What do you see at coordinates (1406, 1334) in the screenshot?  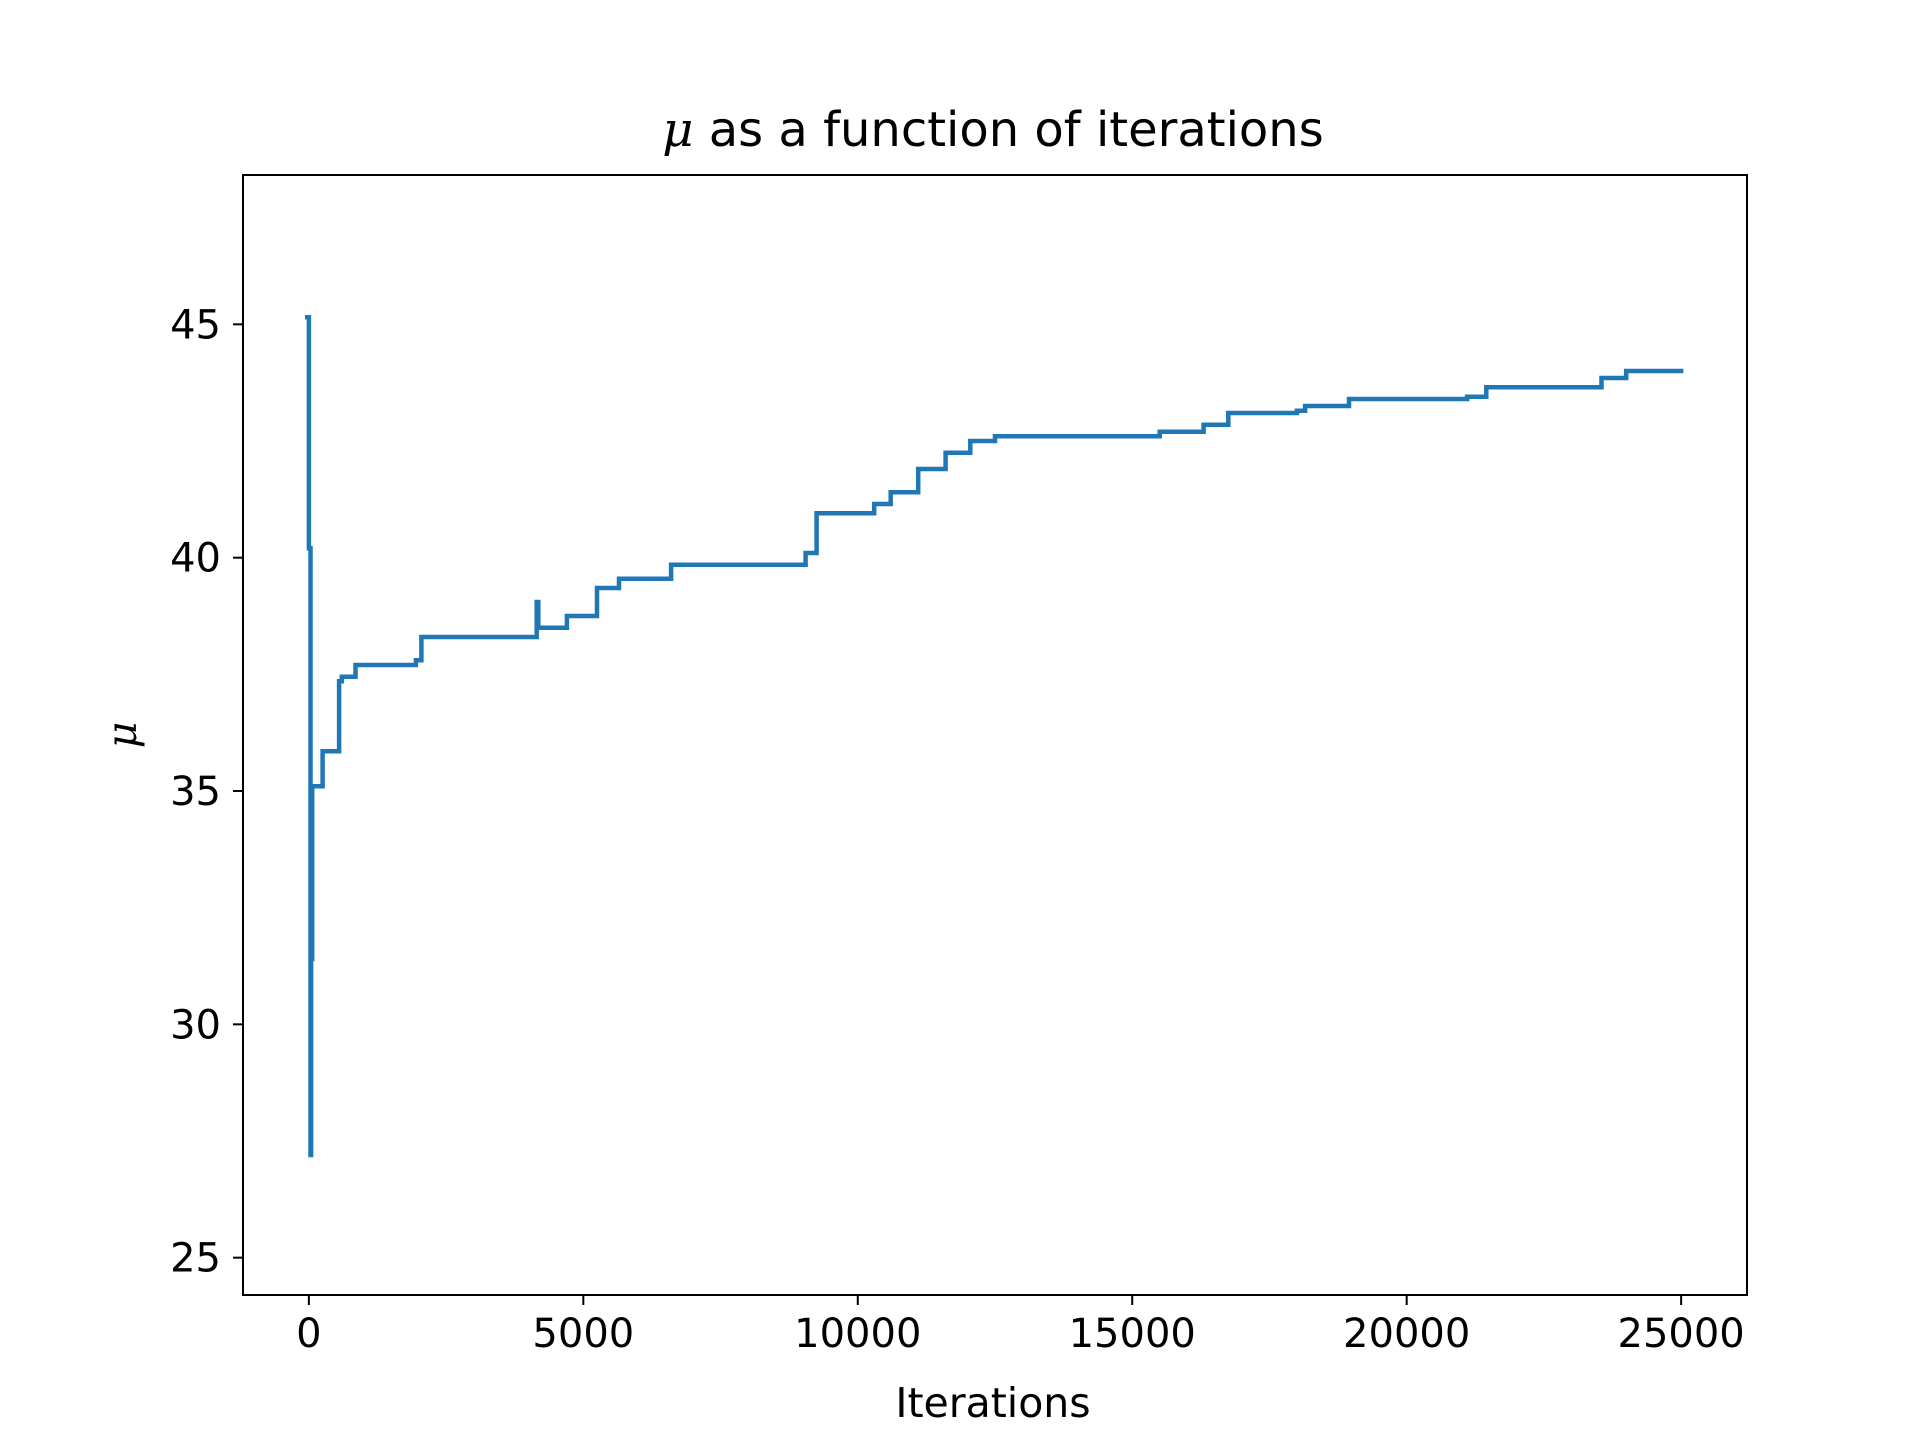 I see `x-tick-label: 20000` at bounding box center [1406, 1334].